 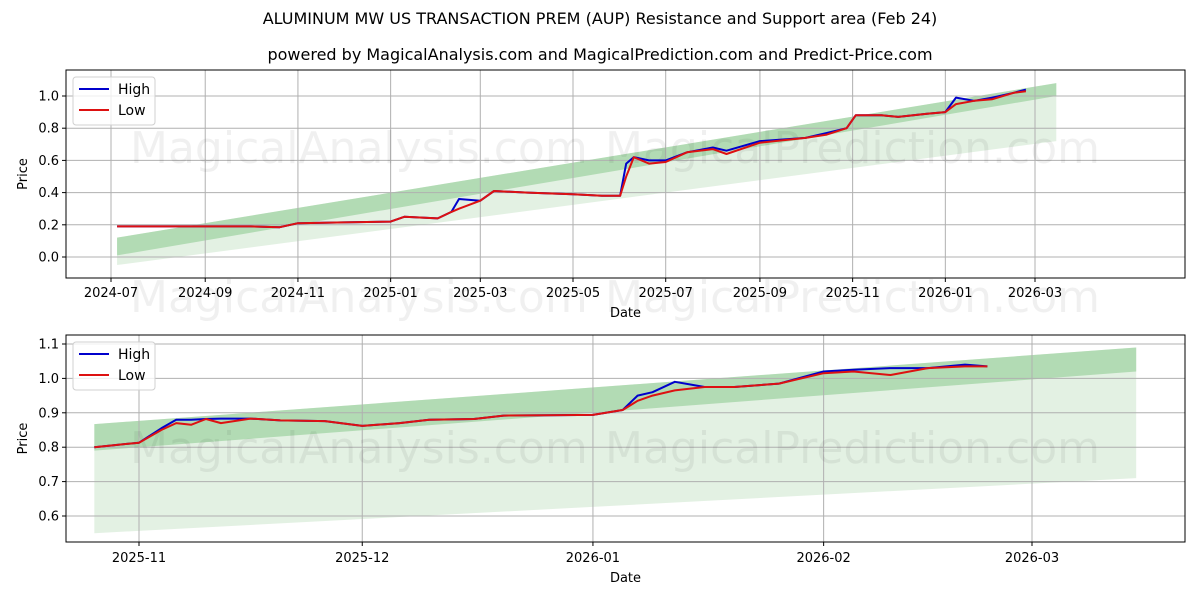 What do you see at coordinates (760, 293) in the screenshot?
I see `x-tick-label: 2025-09` at bounding box center [760, 293].